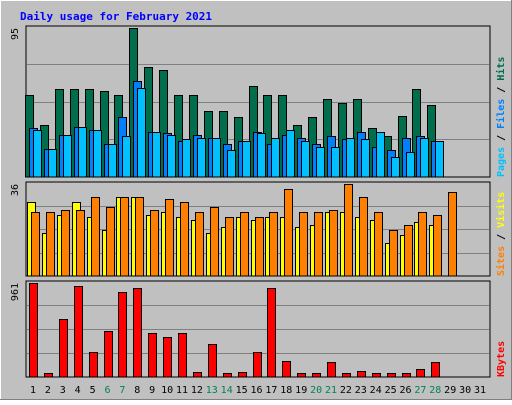  I want to click on day-label-20: 20, so click(316, 390).